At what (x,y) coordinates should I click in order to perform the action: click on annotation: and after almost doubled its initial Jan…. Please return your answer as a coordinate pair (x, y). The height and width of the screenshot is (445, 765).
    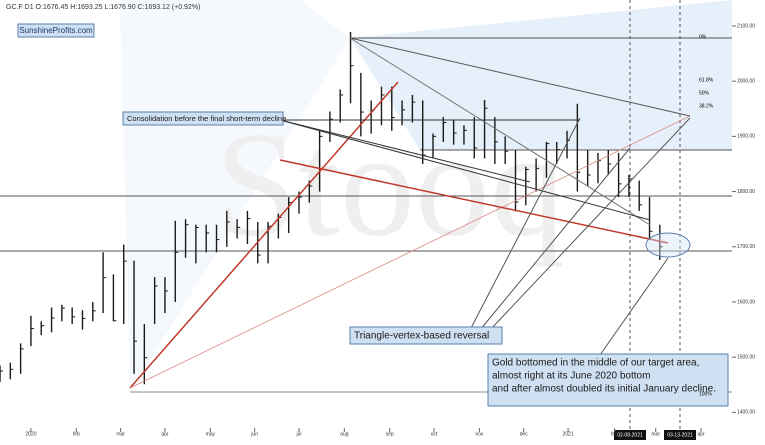
    Looking at the image, I should click on (604, 389).